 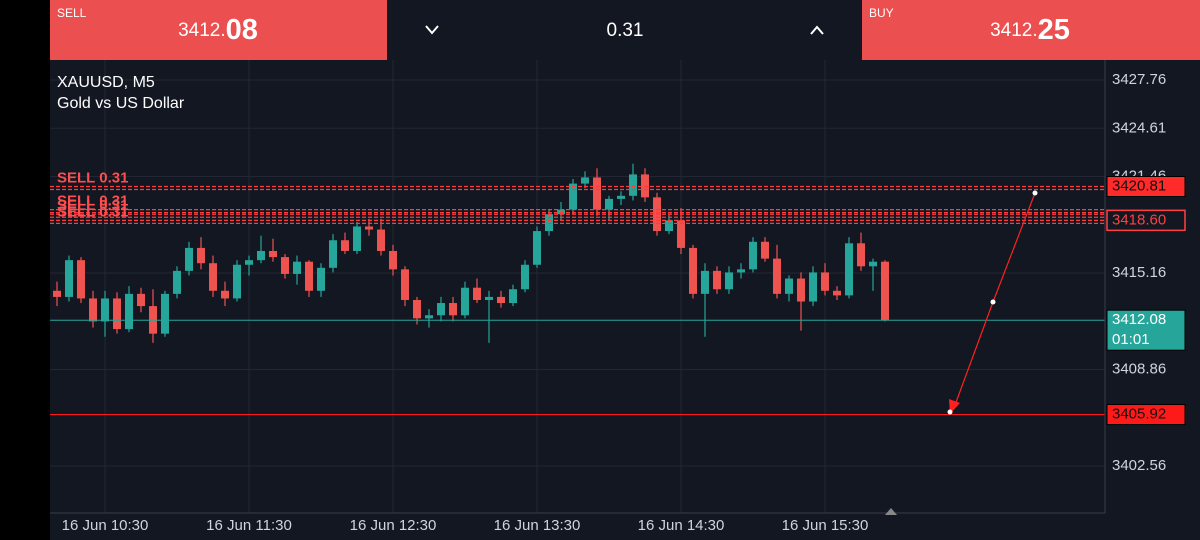 What do you see at coordinates (681, 525) in the screenshot?
I see `x-tick-label: 16 Jun 14:30` at bounding box center [681, 525].